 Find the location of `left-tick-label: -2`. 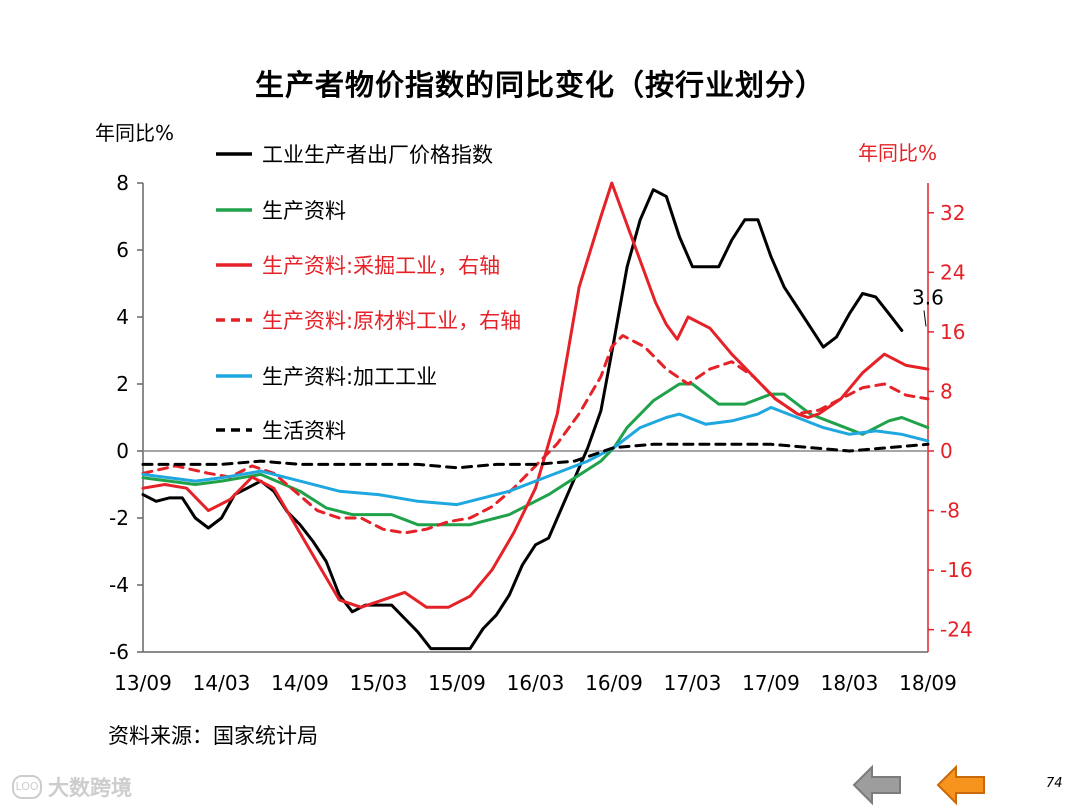

left-tick-label: -2 is located at coordinates (119, 518).